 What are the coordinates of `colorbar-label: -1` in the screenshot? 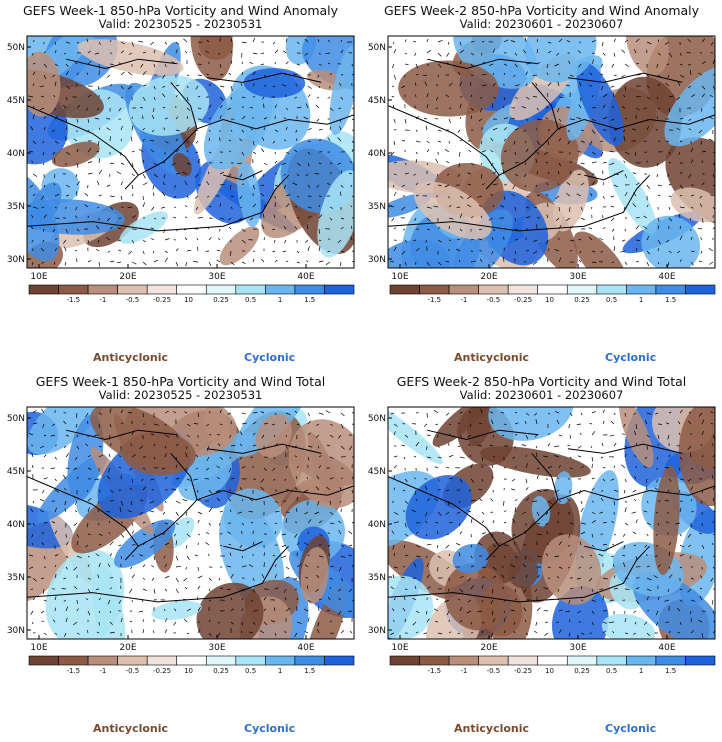 It's located at (102, 671).